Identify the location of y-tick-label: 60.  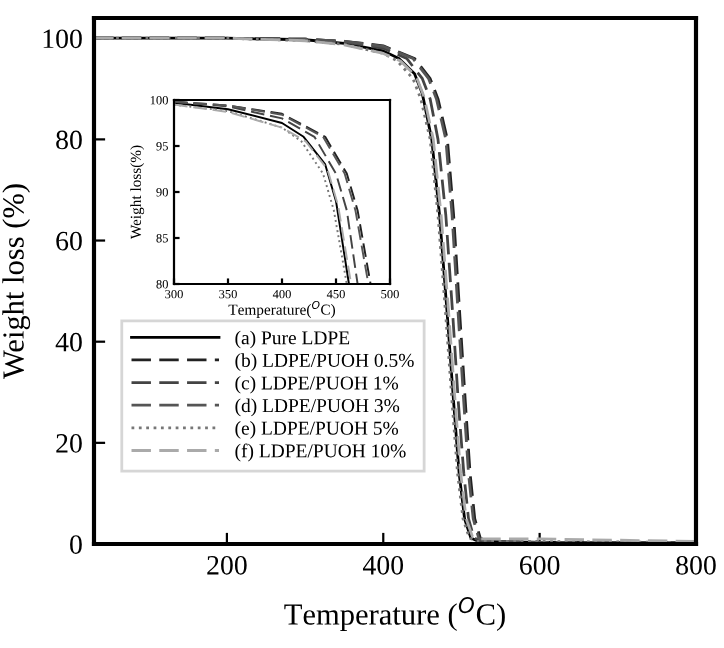
(69, 241).